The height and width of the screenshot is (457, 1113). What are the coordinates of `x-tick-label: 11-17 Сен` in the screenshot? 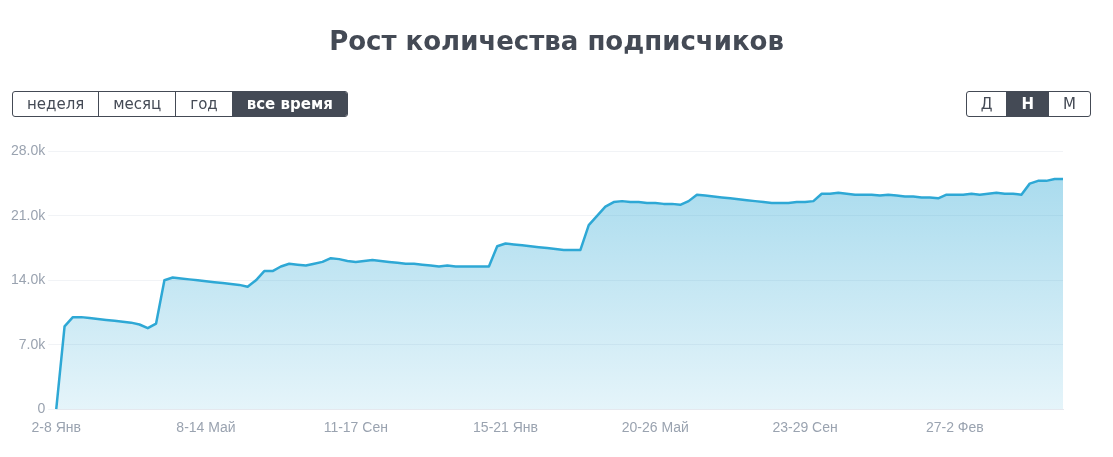 It's located at (355, 427).